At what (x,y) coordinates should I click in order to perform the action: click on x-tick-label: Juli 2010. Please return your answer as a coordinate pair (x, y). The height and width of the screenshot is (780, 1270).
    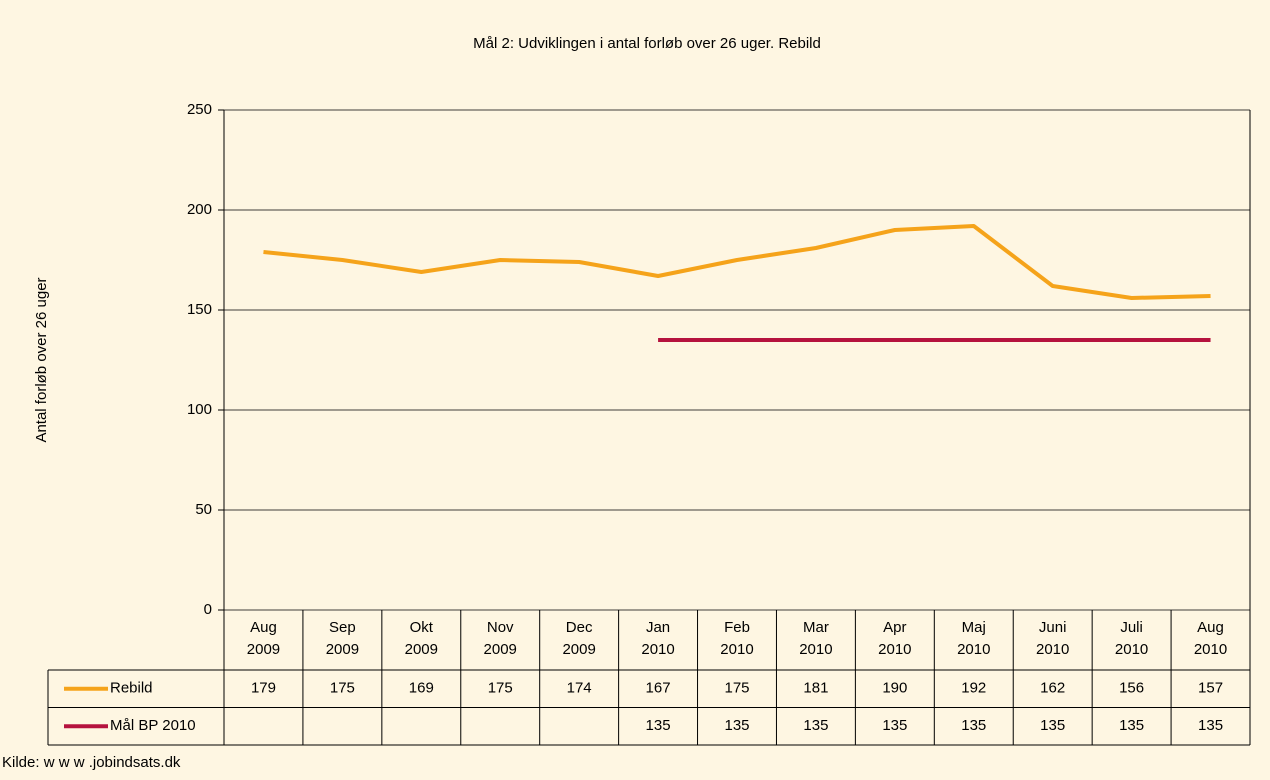
    Looking at the image, I should click on (1131, 638).